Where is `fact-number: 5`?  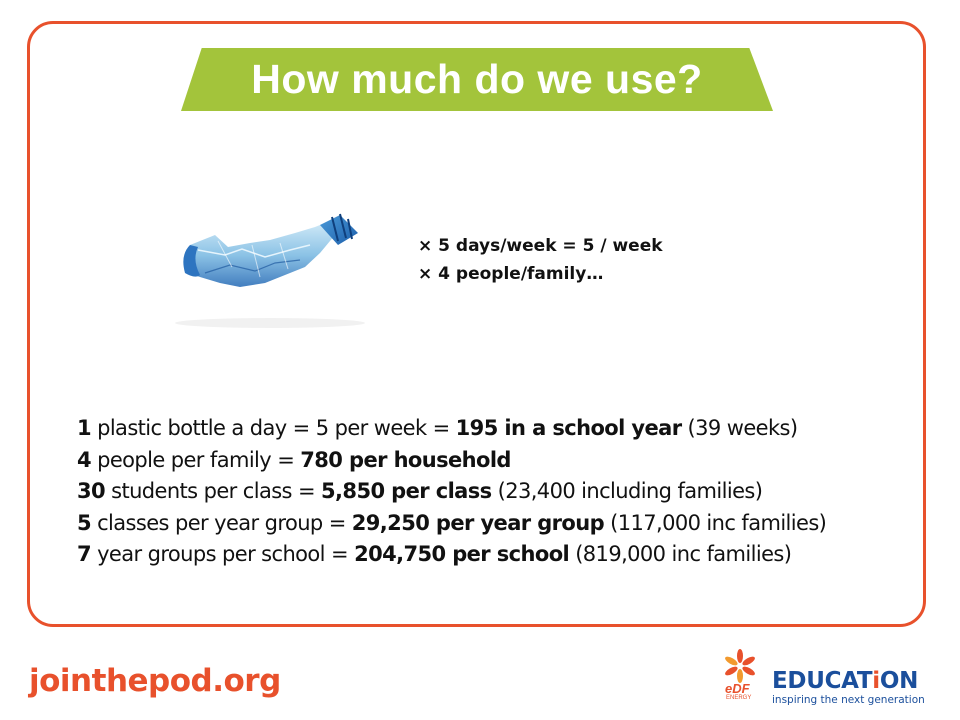
fact-number: 5 is located at coordinates (84, 522).